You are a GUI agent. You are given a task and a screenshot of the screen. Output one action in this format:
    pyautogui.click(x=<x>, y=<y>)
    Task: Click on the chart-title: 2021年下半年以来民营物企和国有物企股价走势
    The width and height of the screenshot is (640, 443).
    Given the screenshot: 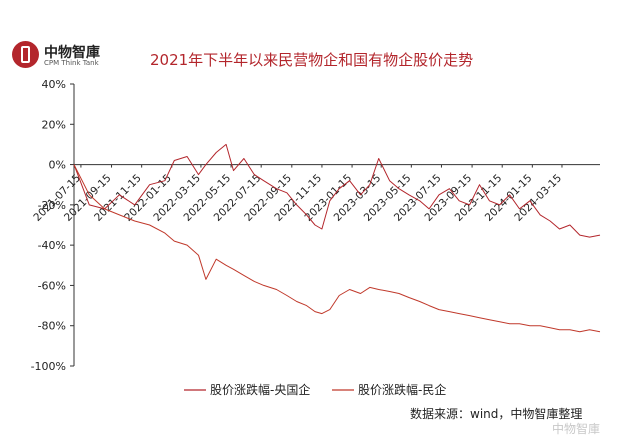 What is the action you would take?
    pyautogui.click(x=312, y=60)
    